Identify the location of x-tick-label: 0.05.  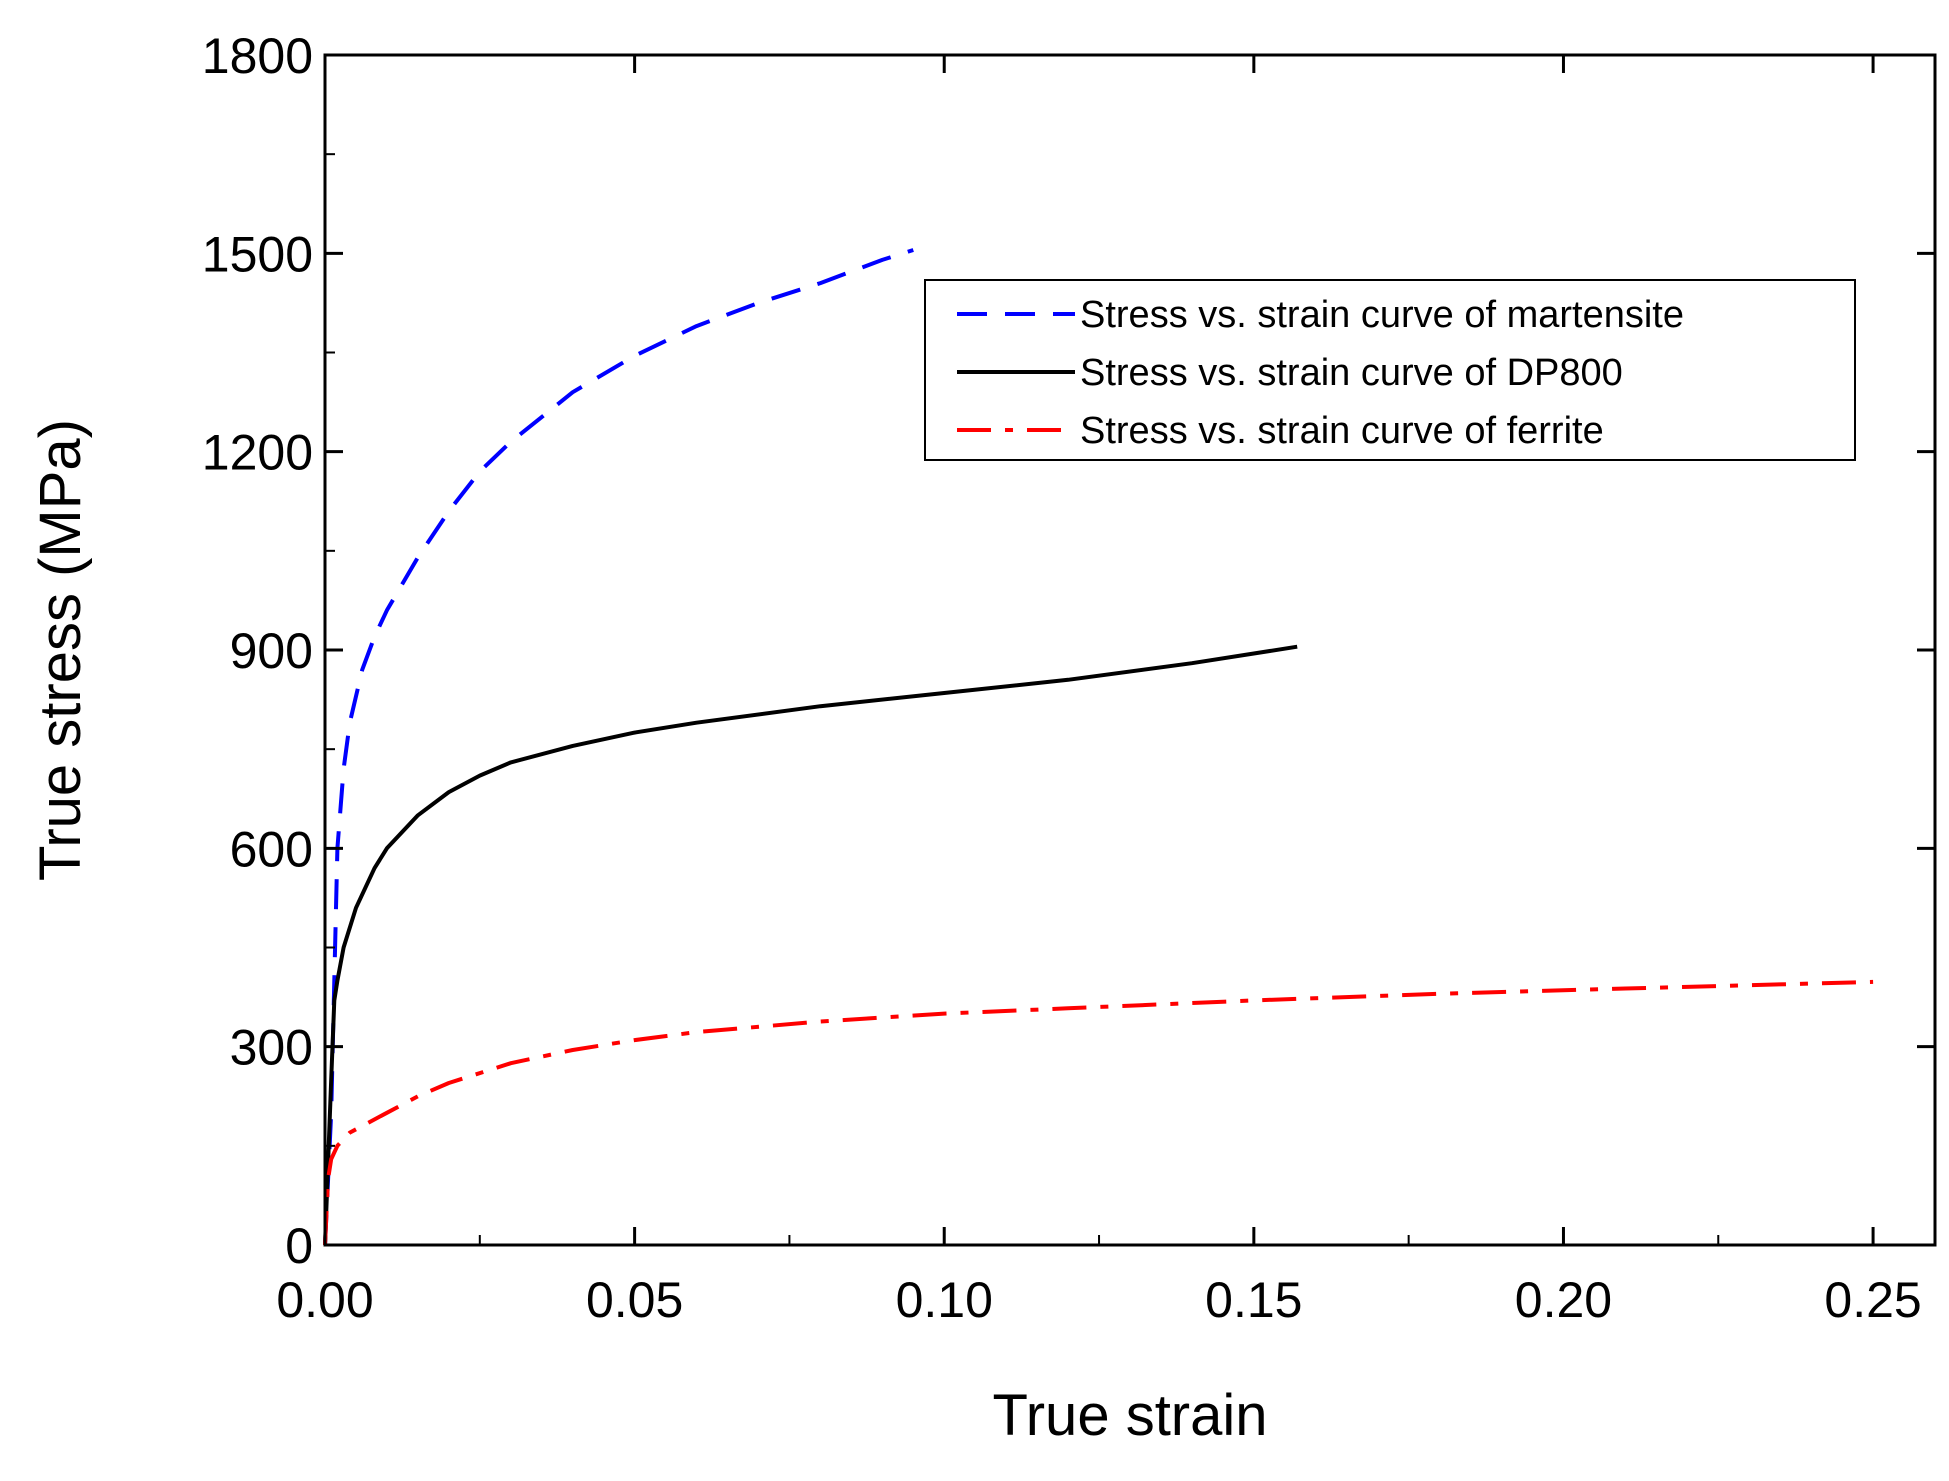
(634, 1300).